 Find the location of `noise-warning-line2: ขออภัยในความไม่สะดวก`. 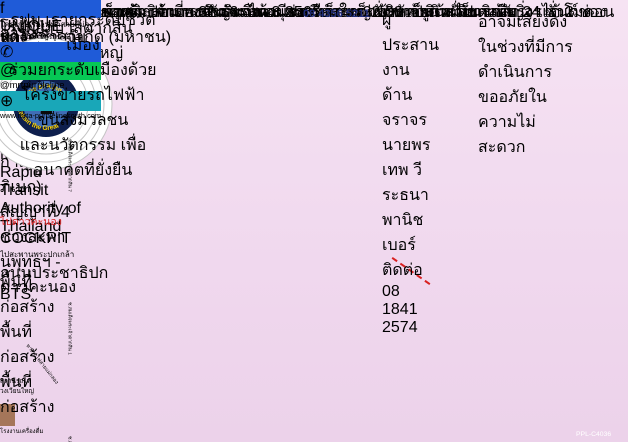

noise-warning-line2: ขออภัยในความไม่สะดวก is located at coordinates (512, 122).